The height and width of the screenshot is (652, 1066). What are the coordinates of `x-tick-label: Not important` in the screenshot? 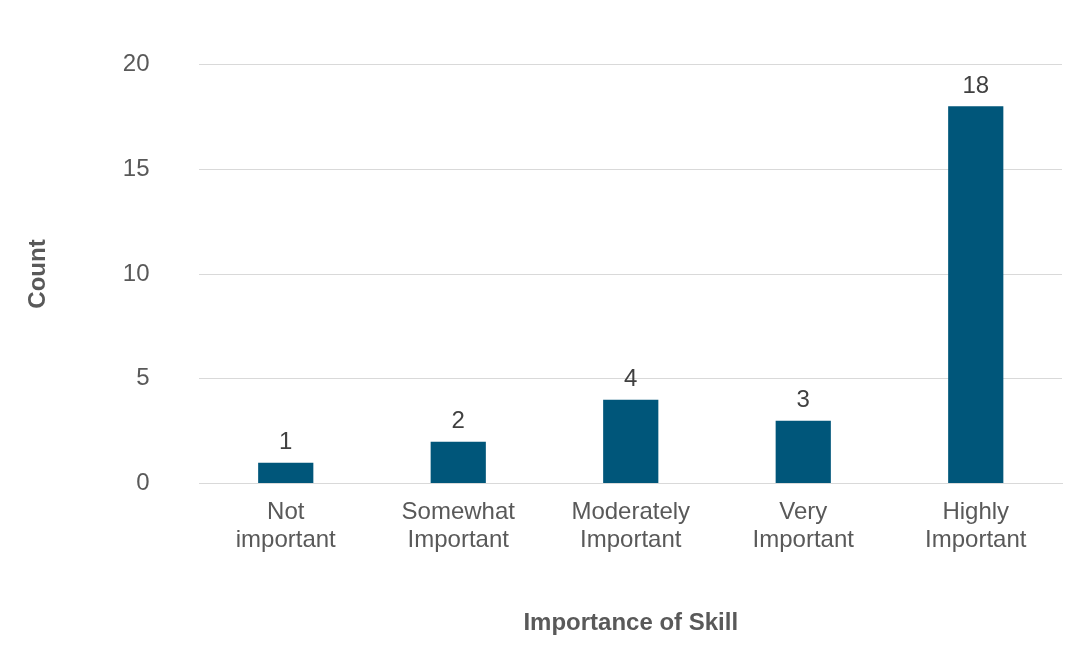 It's located at (286, 524).